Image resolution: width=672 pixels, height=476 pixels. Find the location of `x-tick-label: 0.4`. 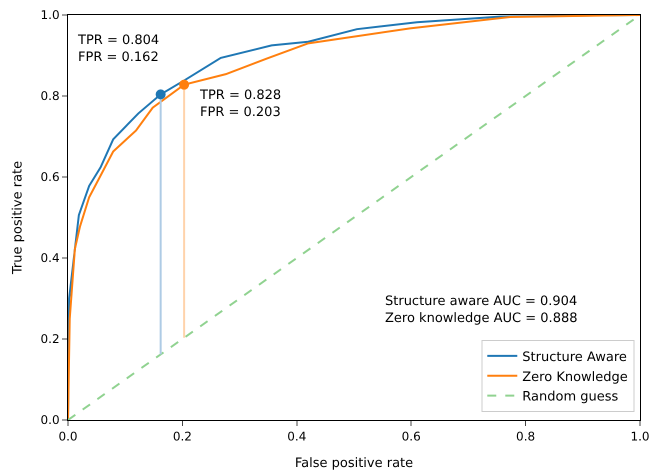

x-tick-label: 0.4 is located at coordinates (296, 436).